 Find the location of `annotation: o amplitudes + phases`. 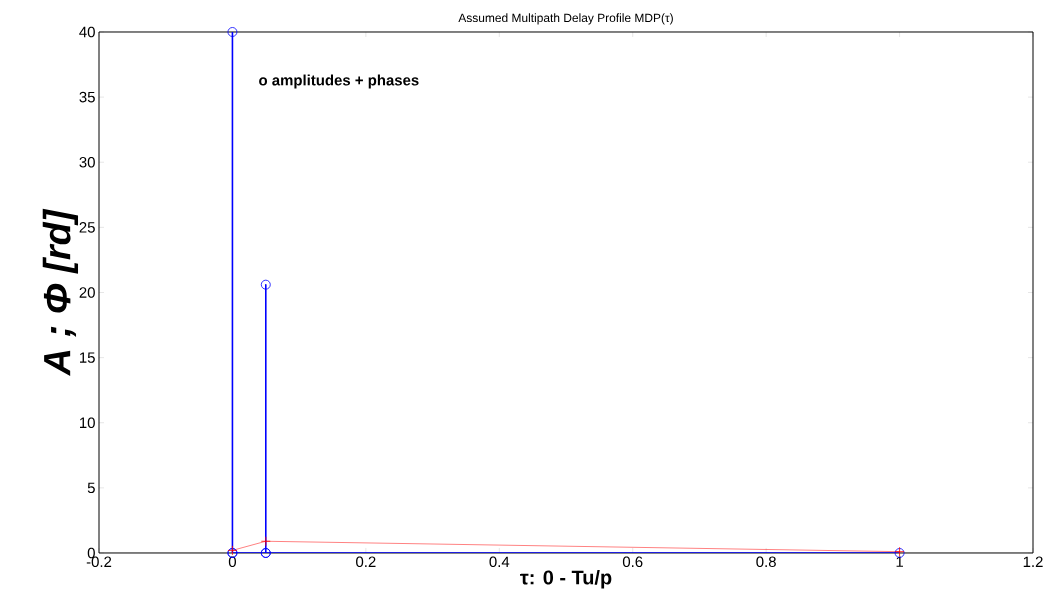

annotation: o amplitudes + phases is located at coordinates (339, 81).